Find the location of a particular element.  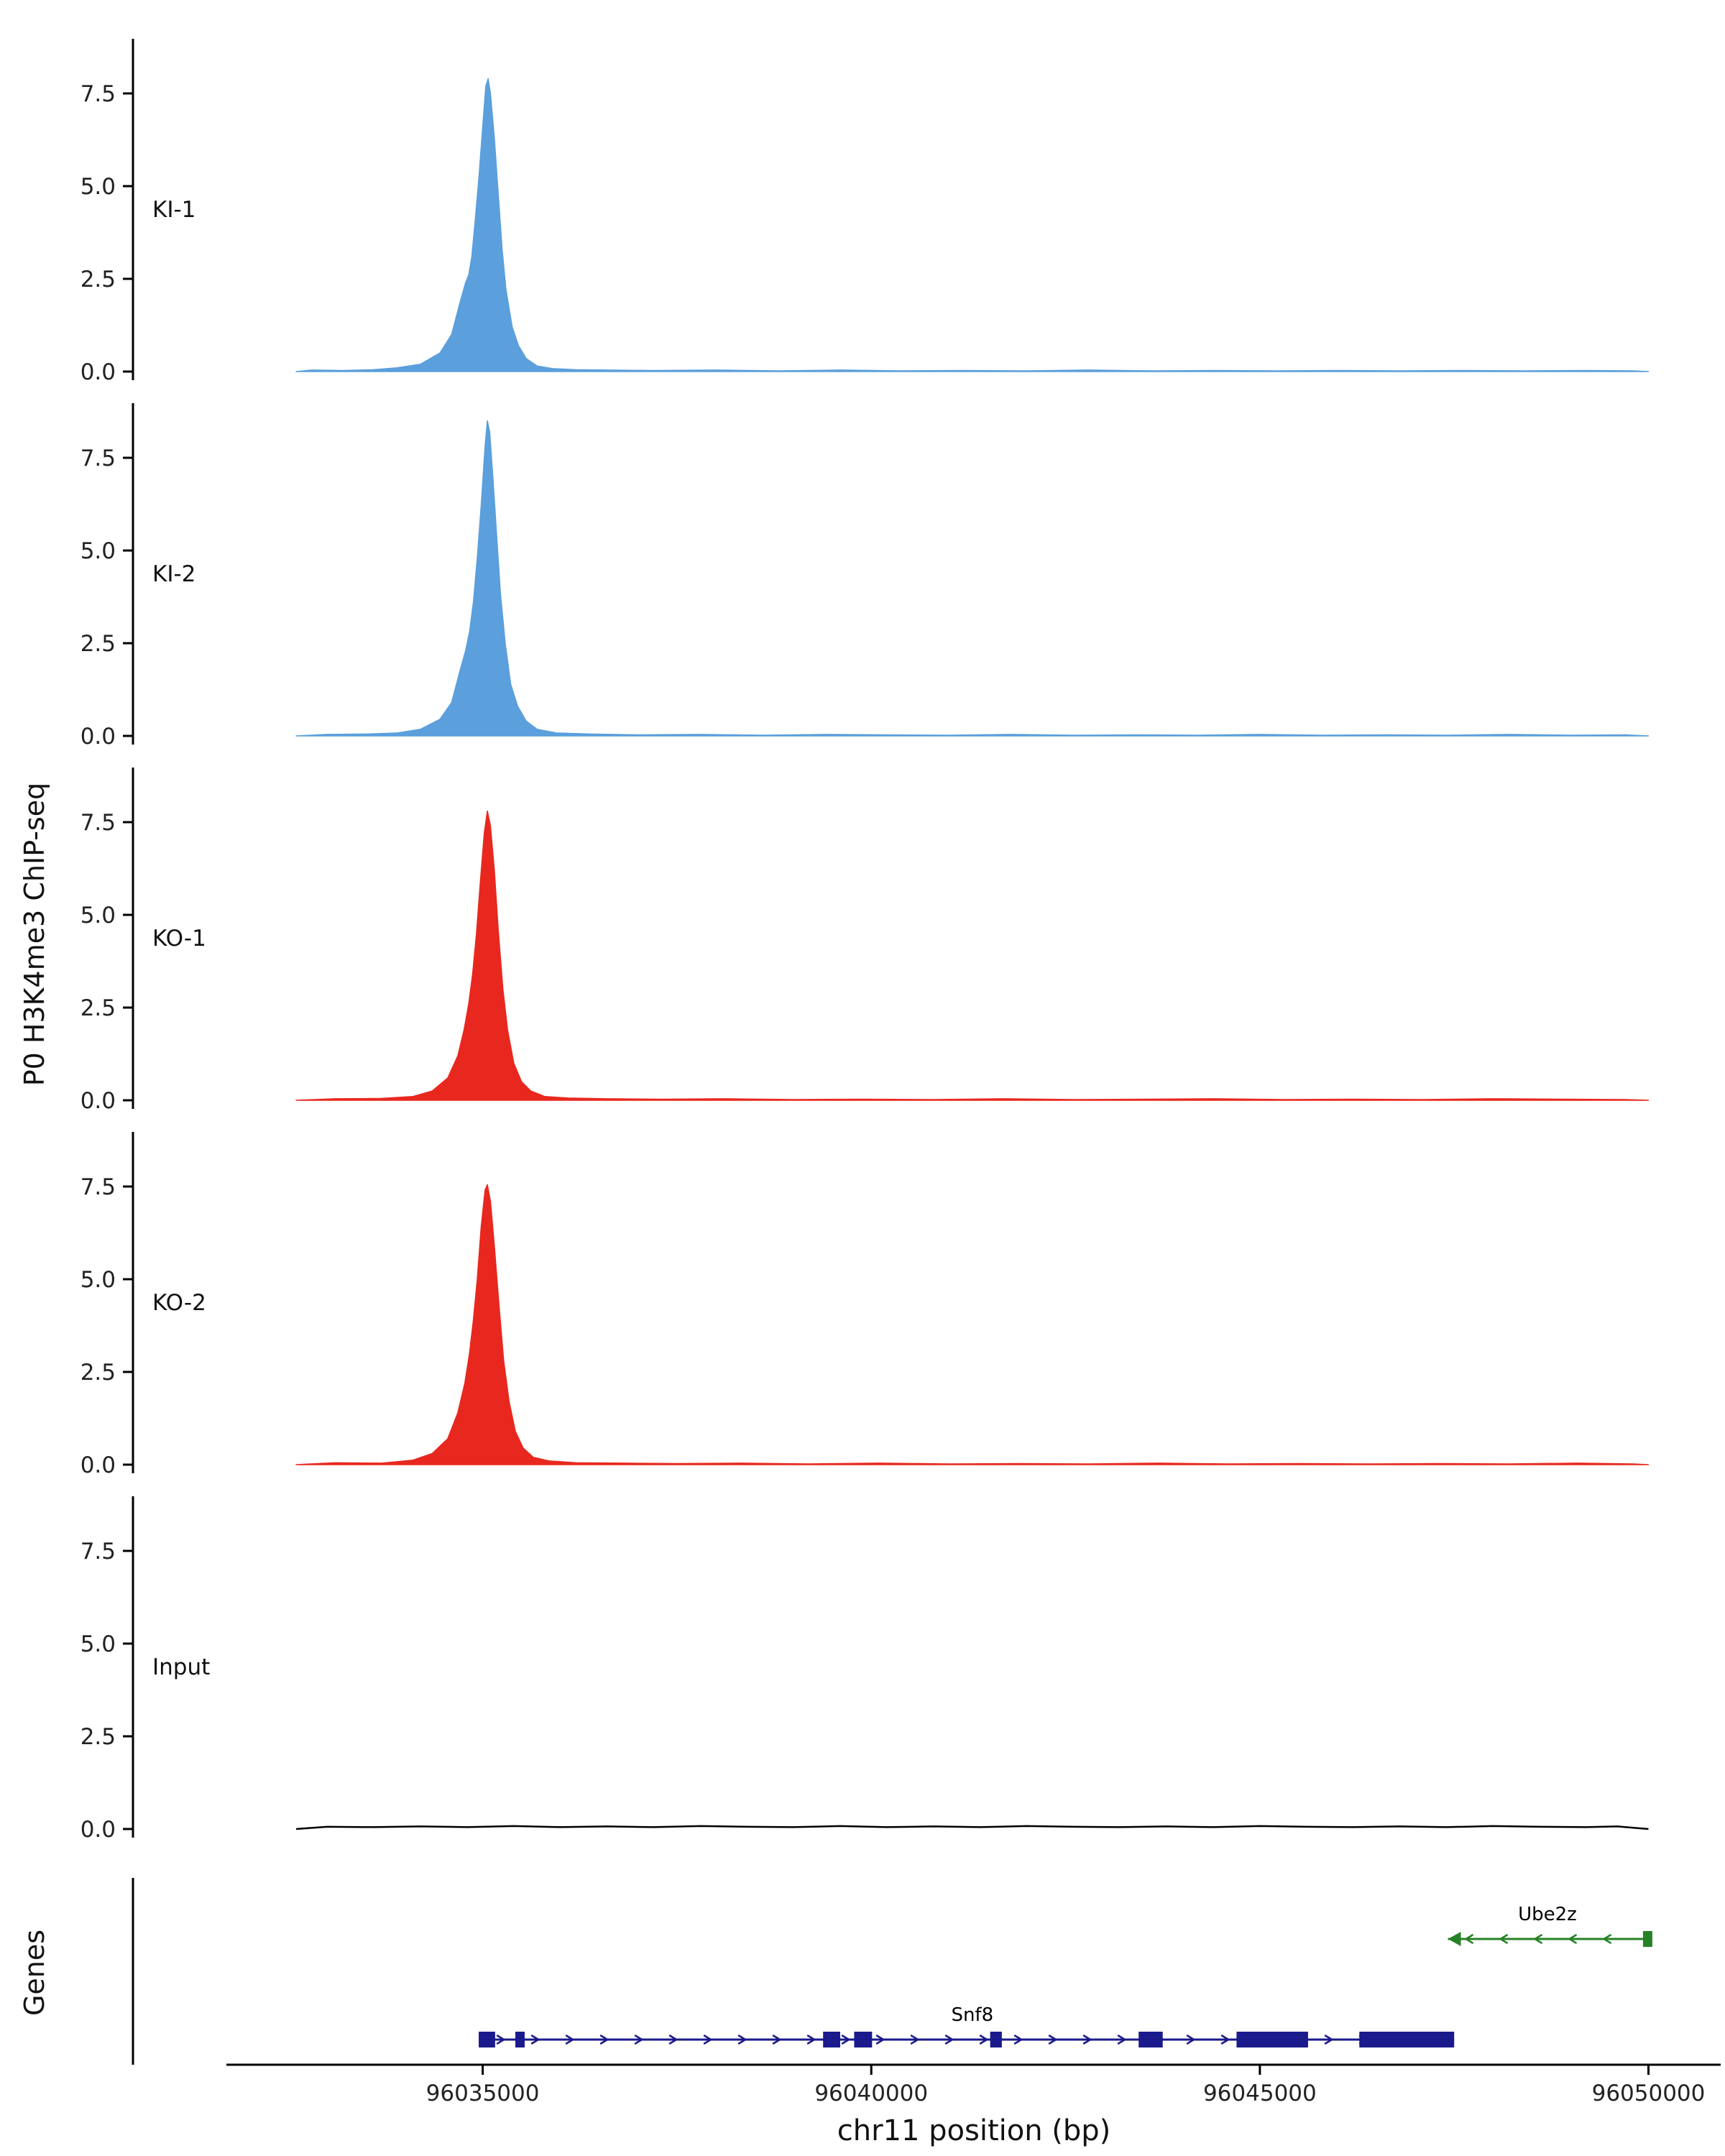

track-plot-ko2: 0.0 2.5 5.0 7.5 is located at coordinates (865, 1302).